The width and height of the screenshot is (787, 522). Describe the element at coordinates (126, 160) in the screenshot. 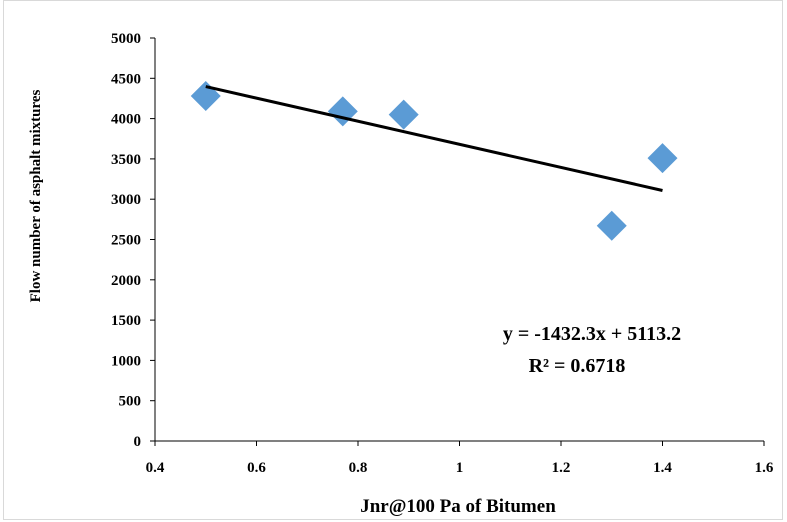

I see `y-tick-label: 3500` at that location.